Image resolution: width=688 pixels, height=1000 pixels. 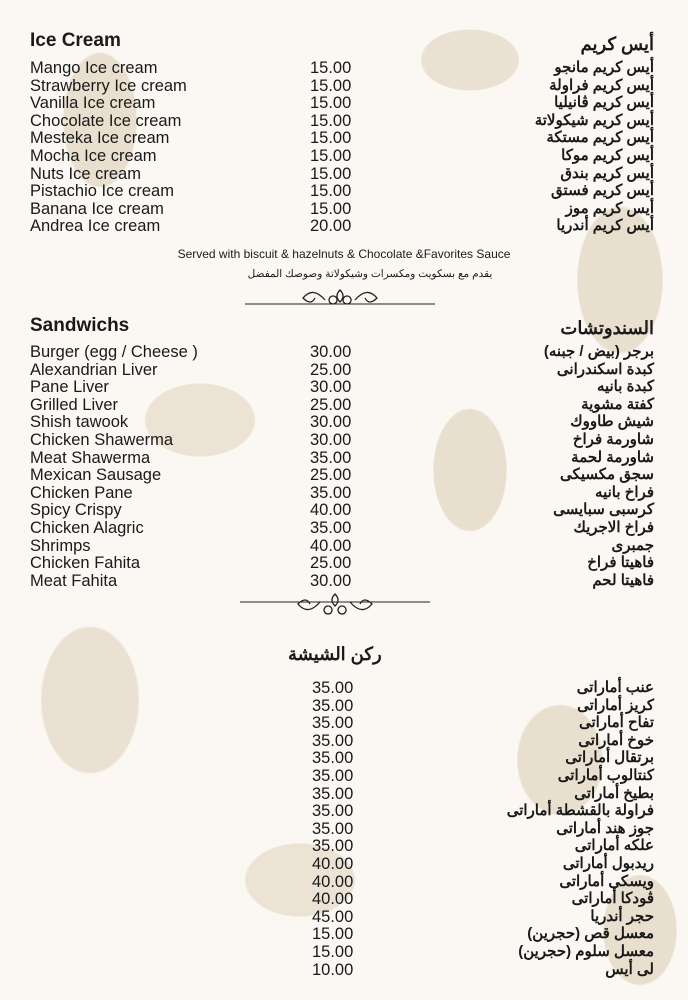 What do you see at coordinates (85, 563) in the screenshot?
I see `item-name: Chicken Fahita` at bounding box center [85, 563].